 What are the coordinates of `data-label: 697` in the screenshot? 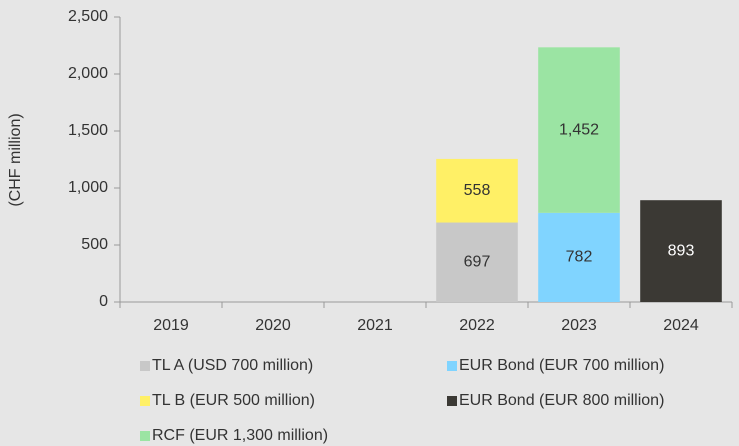 It's located at (477, 261).